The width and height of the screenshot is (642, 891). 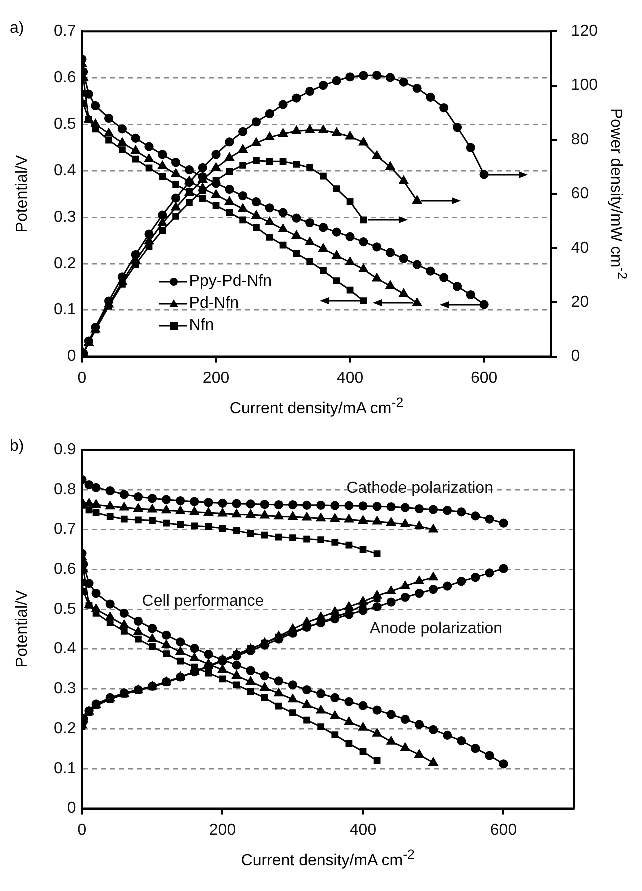 I want to click on y2-tick-label: 100, so click(x=584, y=85).